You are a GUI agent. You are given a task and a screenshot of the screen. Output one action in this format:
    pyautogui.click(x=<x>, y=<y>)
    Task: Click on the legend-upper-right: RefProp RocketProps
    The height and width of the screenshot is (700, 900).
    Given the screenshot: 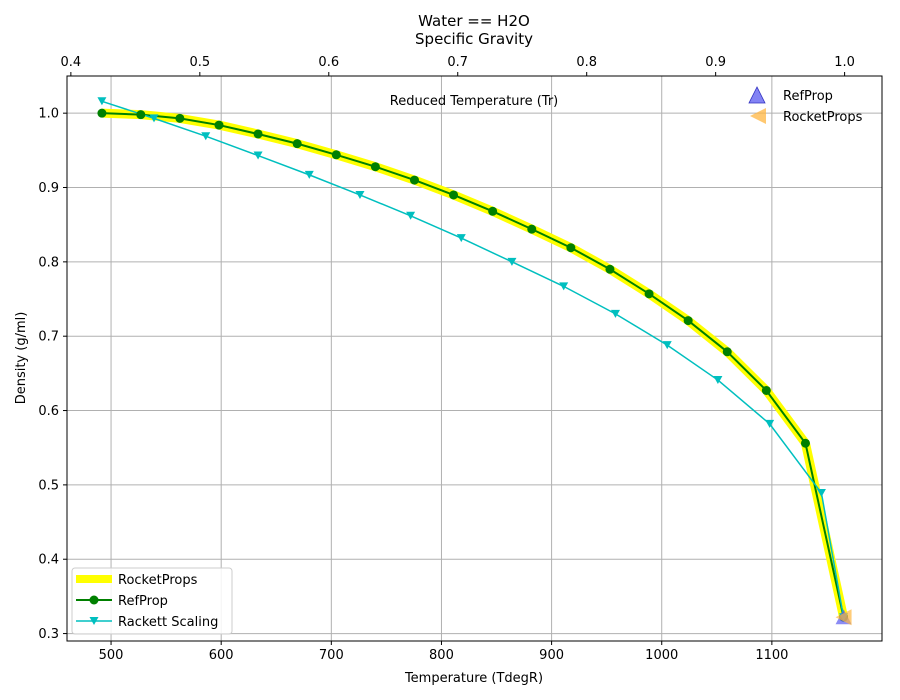 What is the action you would take?
    pyautogui.click(x=805, y=105)
    